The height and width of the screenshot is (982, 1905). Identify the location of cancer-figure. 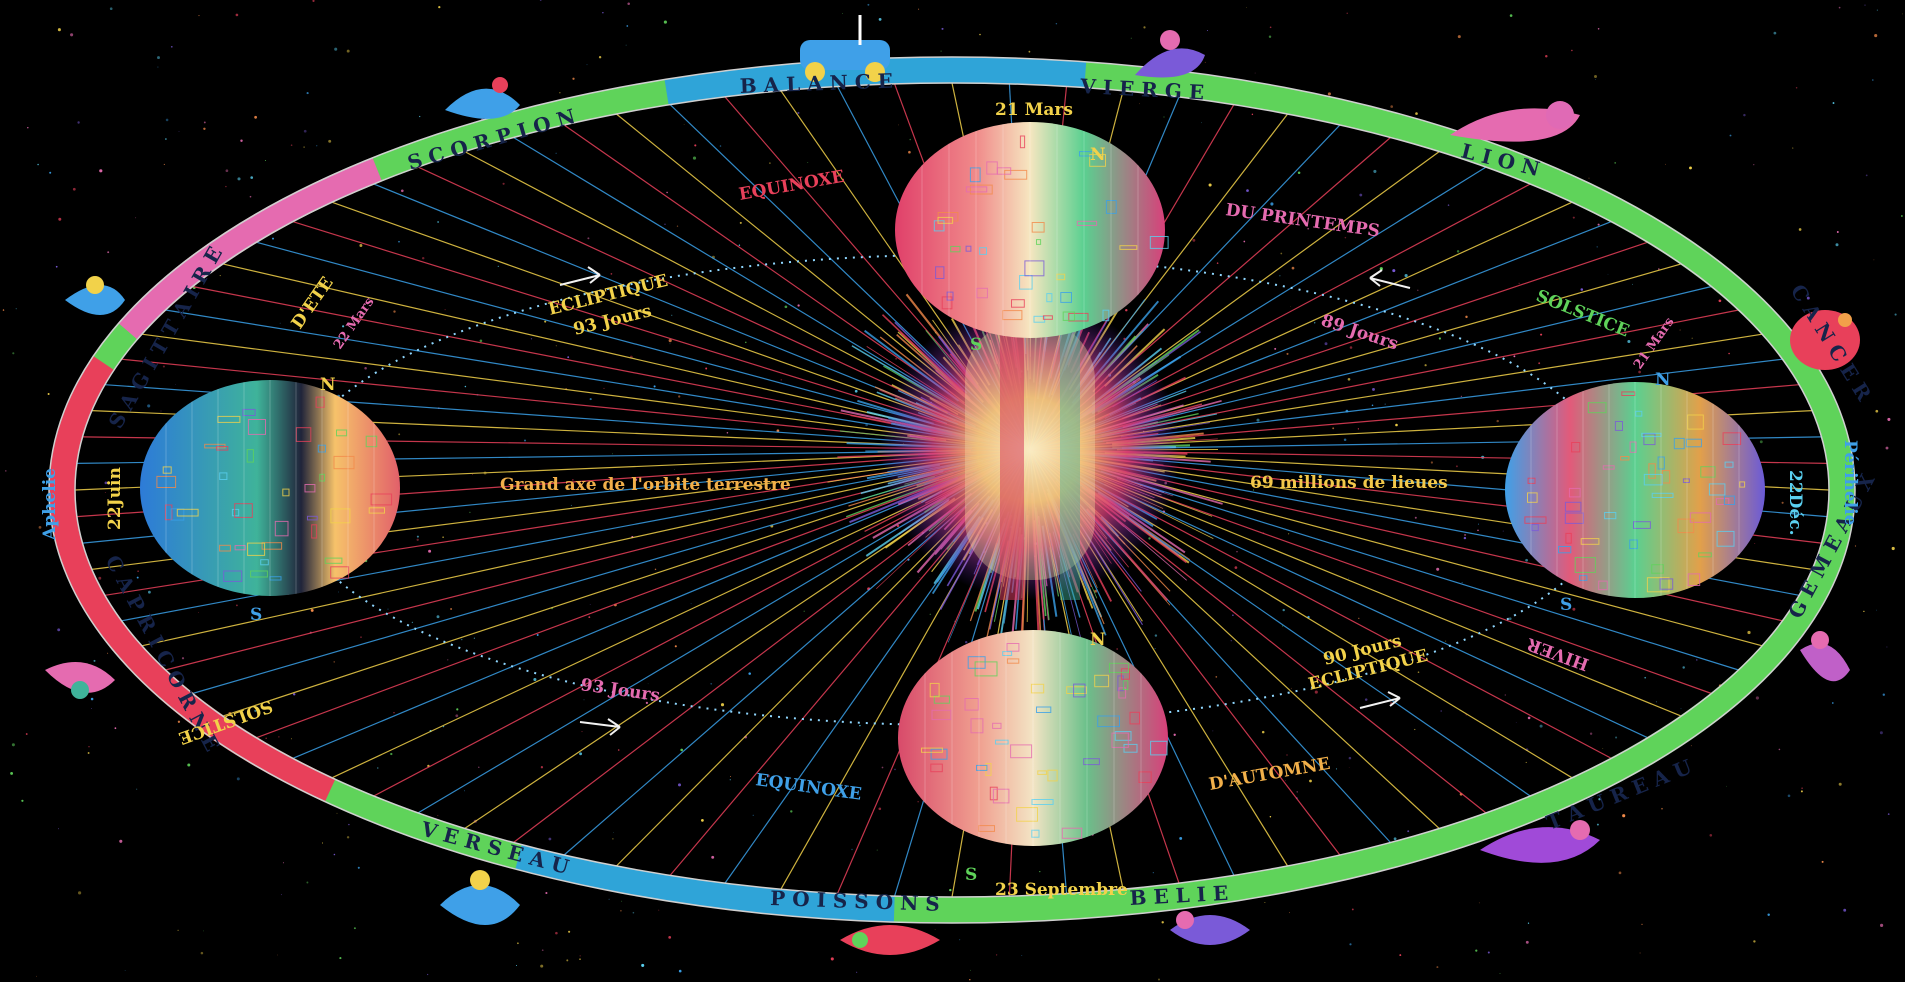
(1825, 340).